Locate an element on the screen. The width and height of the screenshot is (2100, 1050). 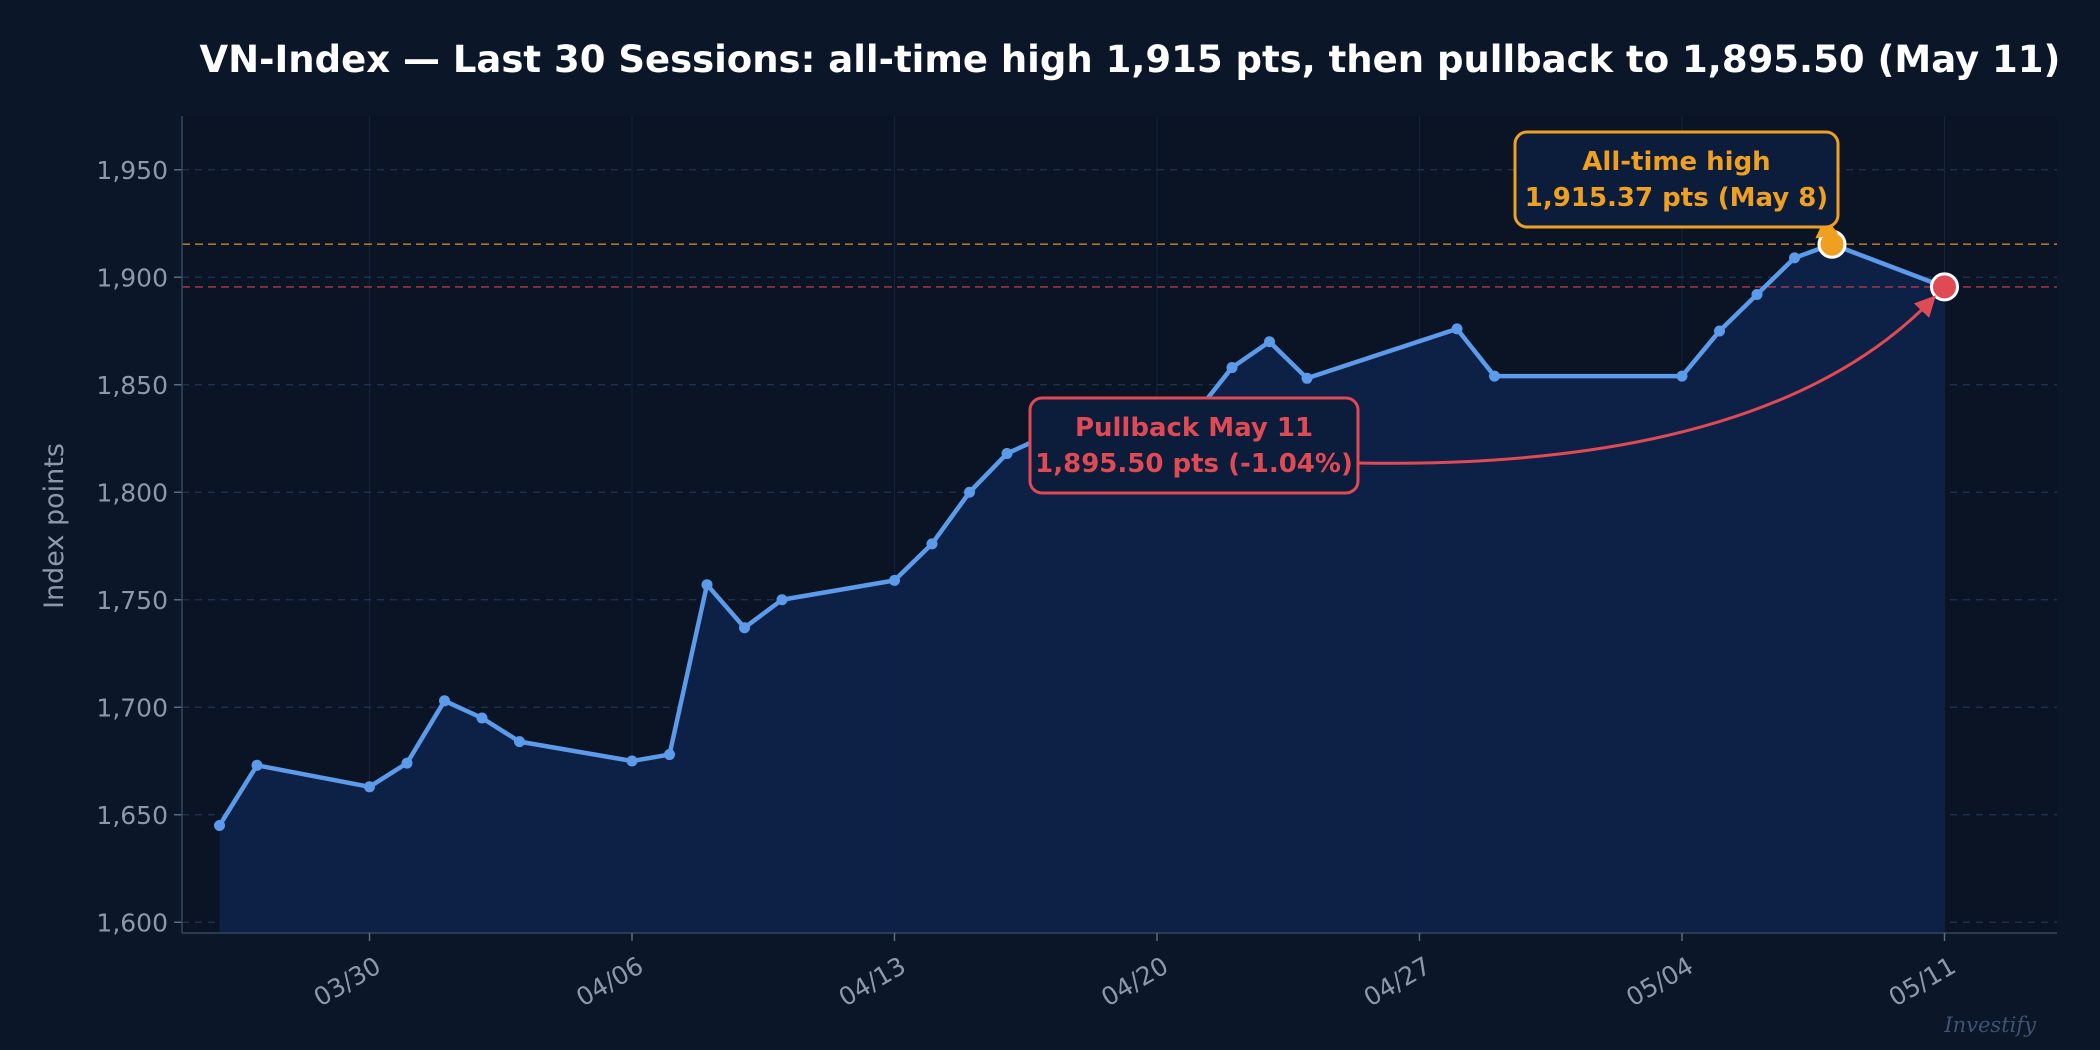
y-tick-label-1600: 1,600 is located at coordinates (132, 922).